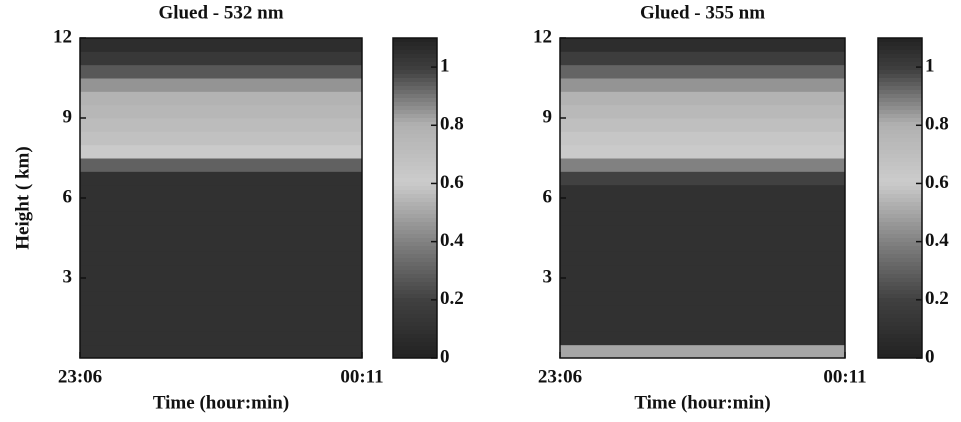 The image size is (961, 422). What do you see at coordinates (68, 116) in the screenshot?
I see `y-tick-label: 9` at bounding box center [68, 116].